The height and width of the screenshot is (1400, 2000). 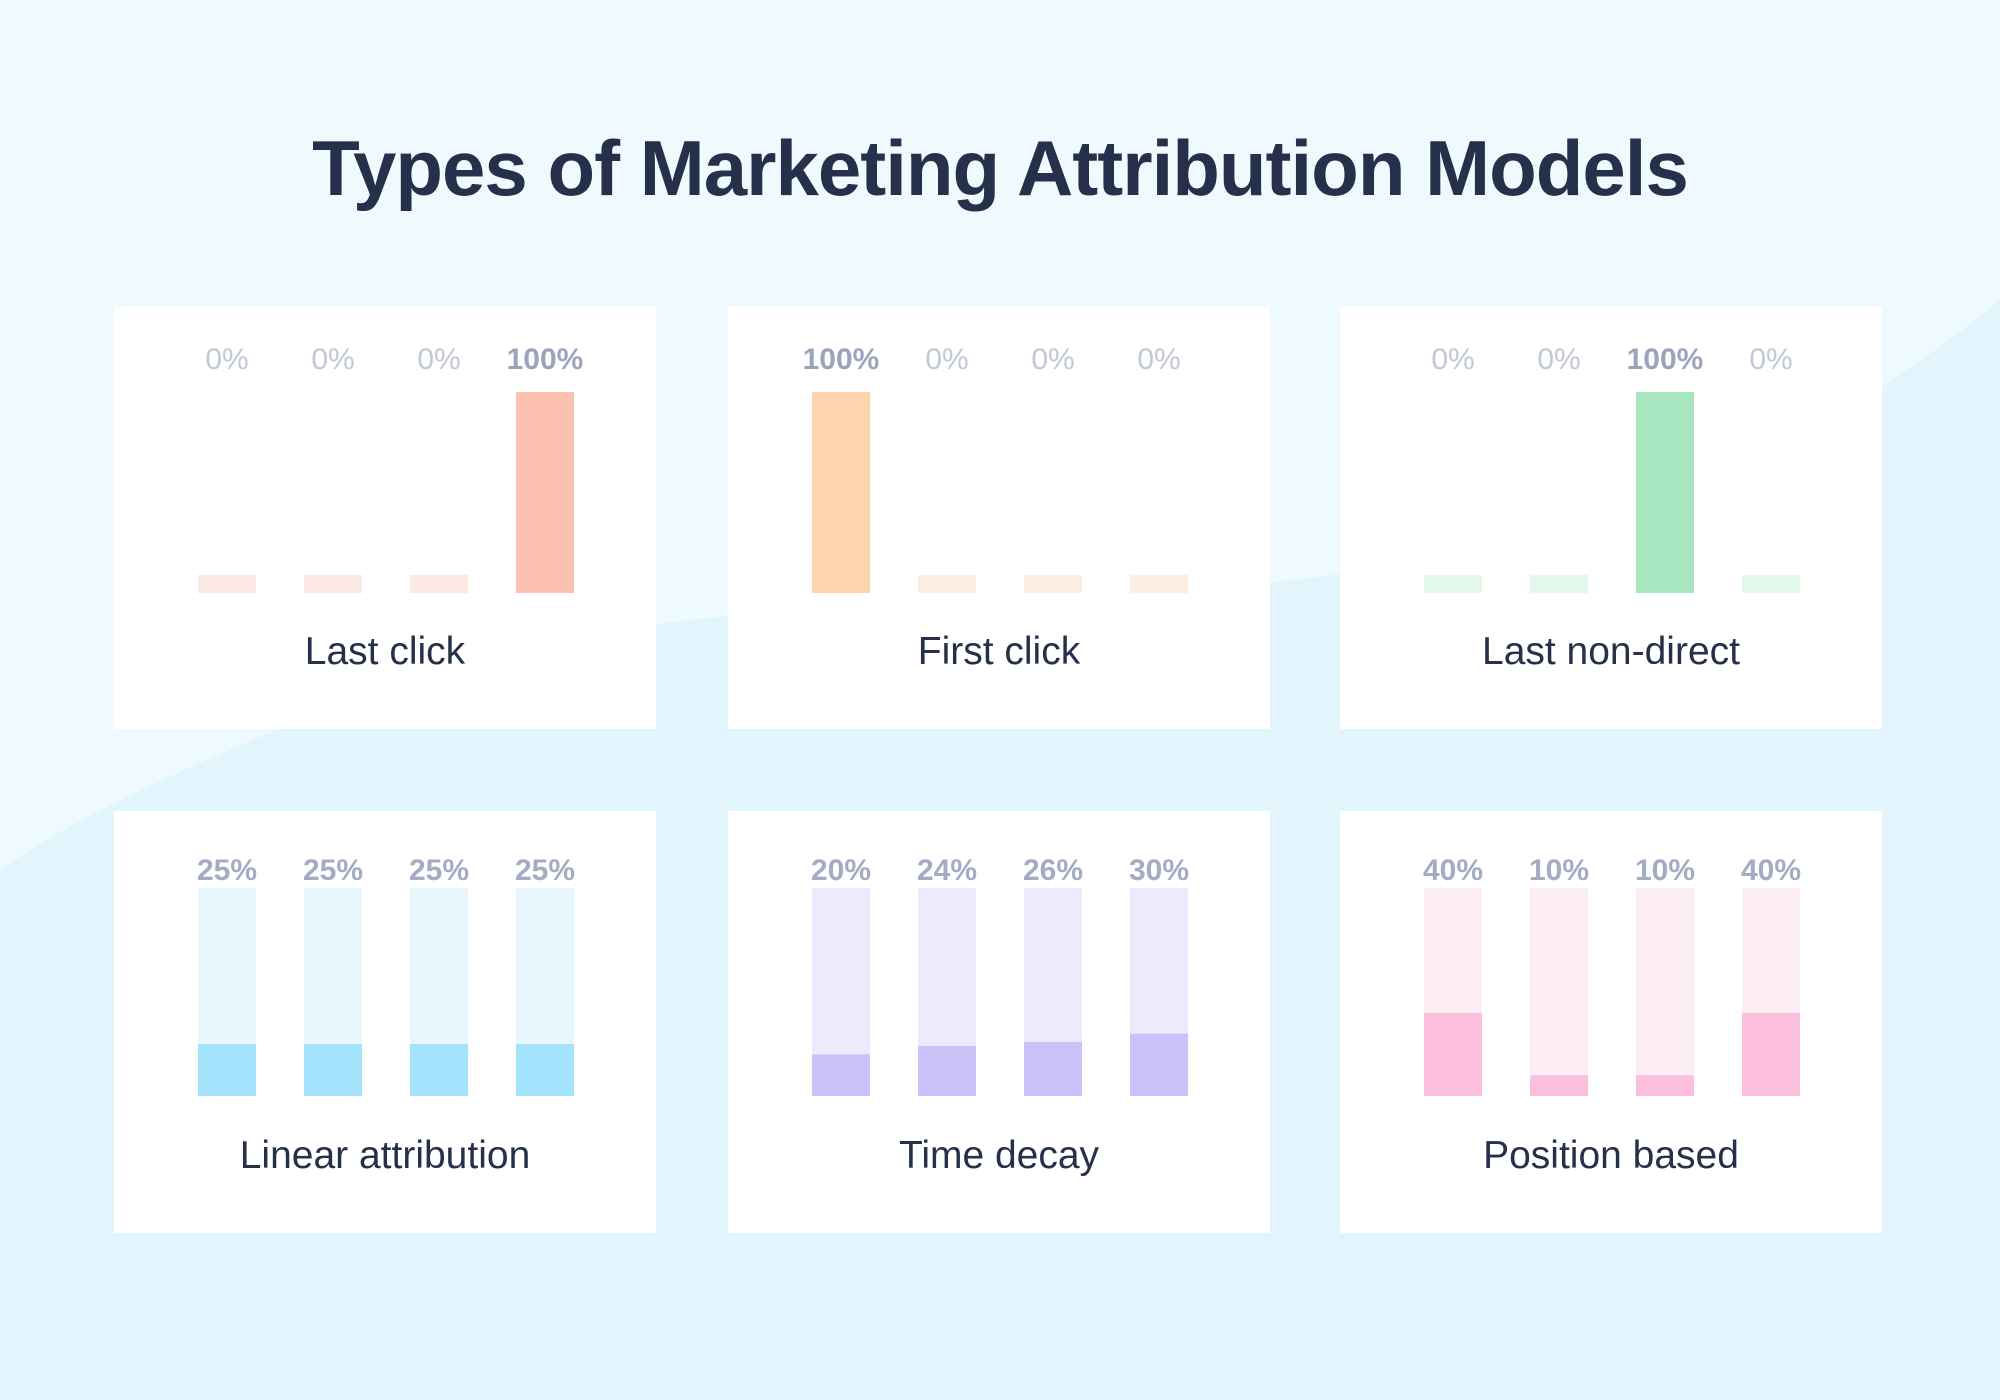 I want to click on model-label: First click, so click(x=999, y=651).